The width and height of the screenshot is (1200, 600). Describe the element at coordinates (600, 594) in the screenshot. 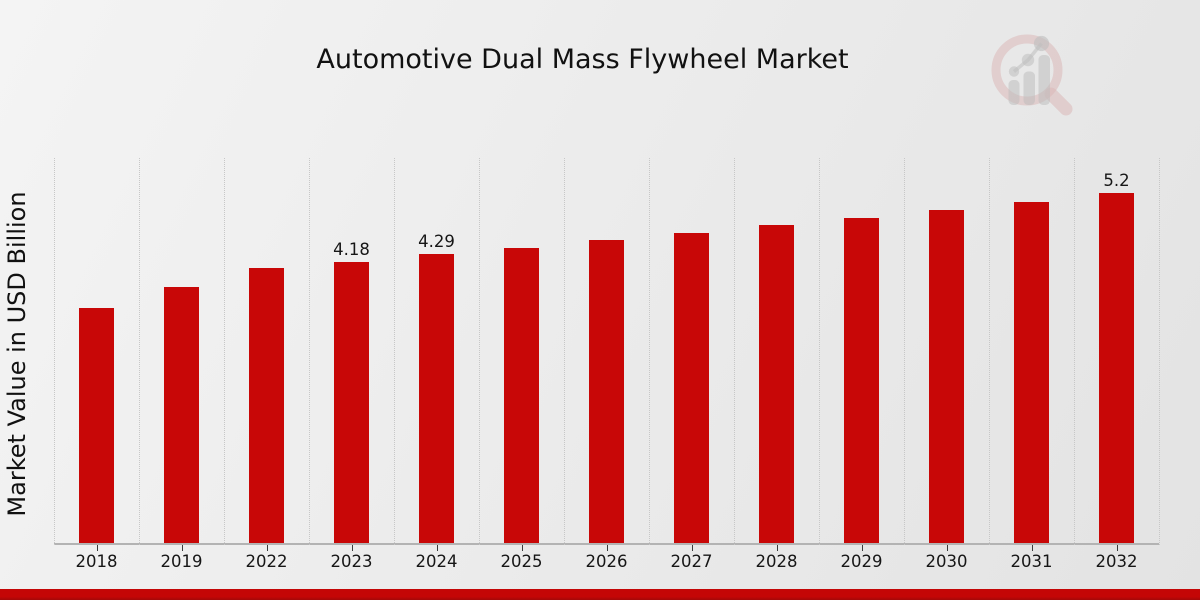

I see `footer-red-band` at that location.